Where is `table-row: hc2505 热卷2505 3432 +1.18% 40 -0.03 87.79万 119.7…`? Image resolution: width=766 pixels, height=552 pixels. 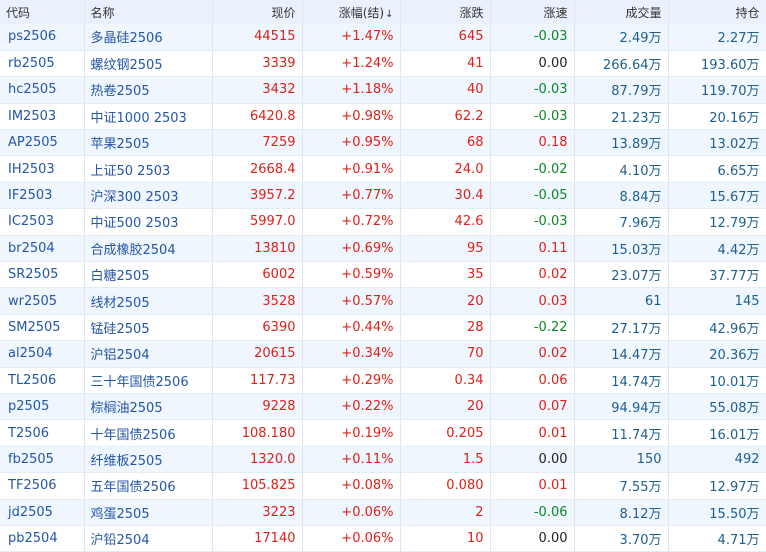 table-row: hc2505 热卷2505 3432 +1.18% 40 -0.03 87.79万 119.7… is located at coordinates (383, 90).